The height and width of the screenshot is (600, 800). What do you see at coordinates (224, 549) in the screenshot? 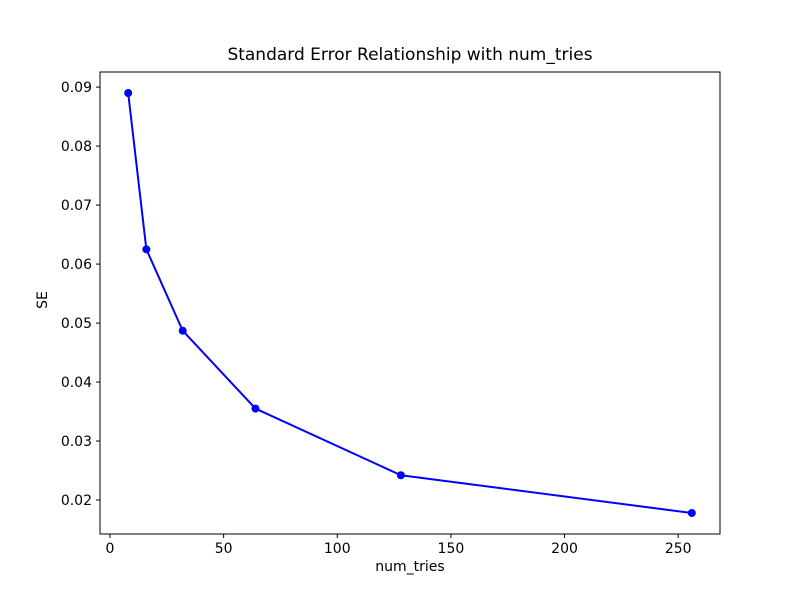
I see `x-tick-label: 50` at bounding box center [224, 549].